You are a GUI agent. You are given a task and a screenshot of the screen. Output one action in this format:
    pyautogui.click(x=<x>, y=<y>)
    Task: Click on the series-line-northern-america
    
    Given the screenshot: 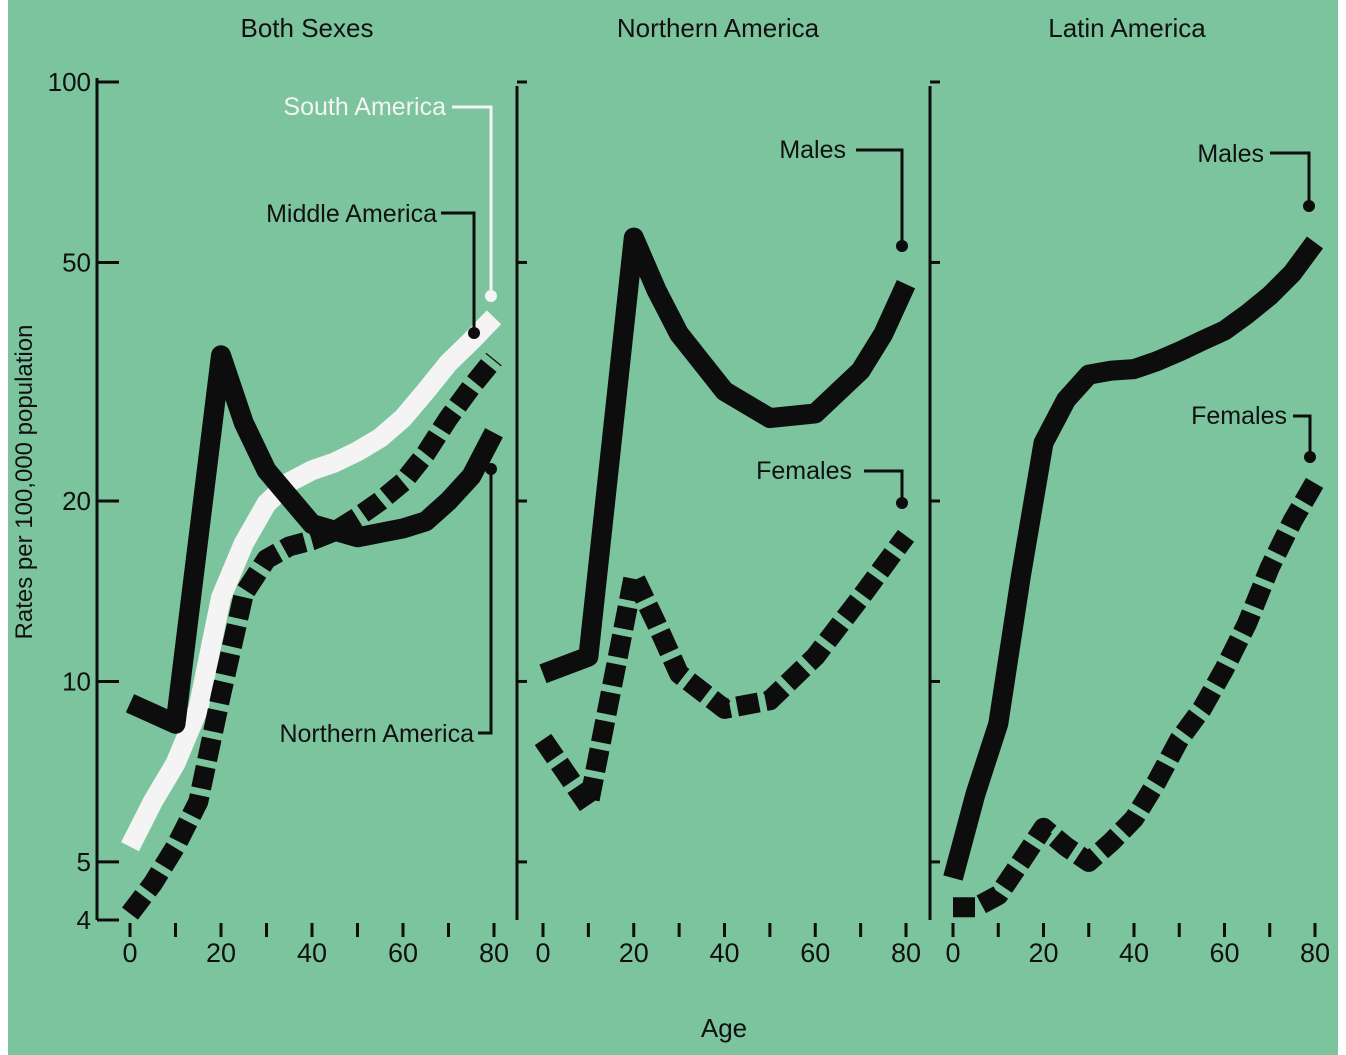 What is the action you would take?
    pyautogui.click(x=314, y=539)
    